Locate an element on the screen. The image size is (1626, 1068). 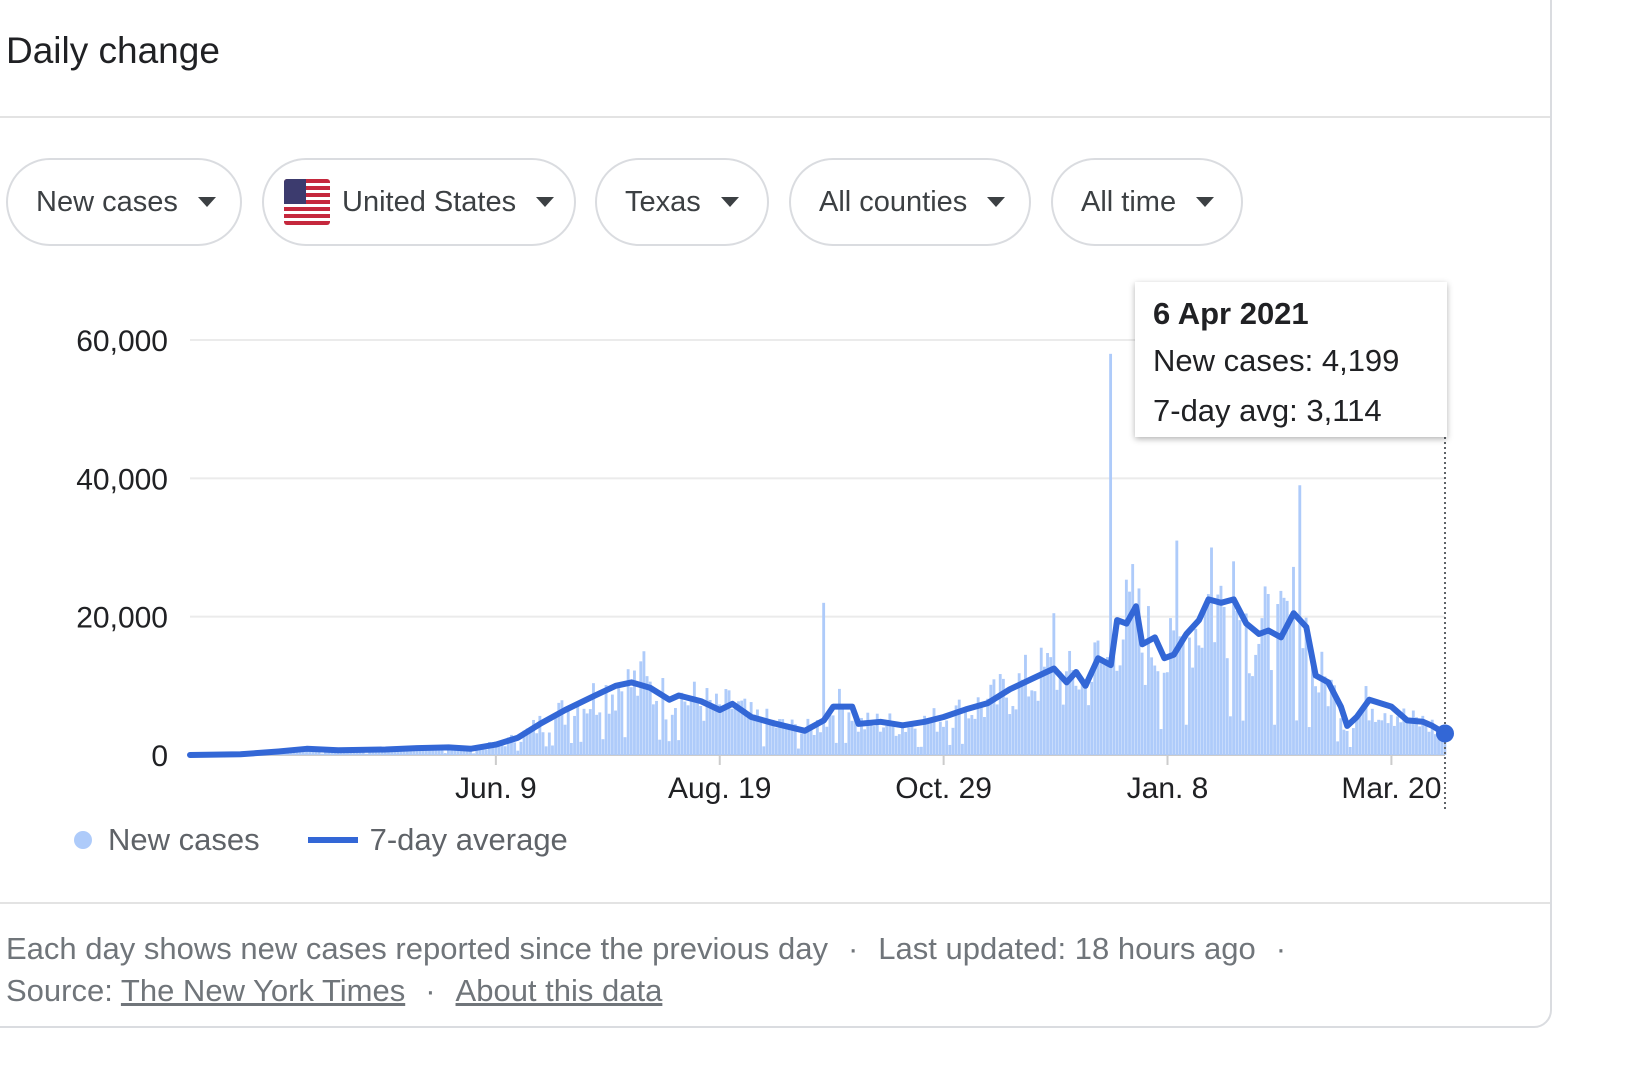
y-tick-label: 0 is located at coordinates (159, 756).